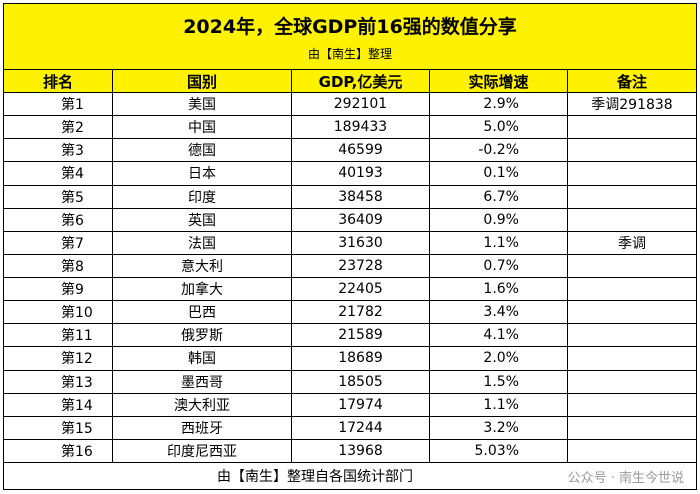 Image resolution: width=700 pixels, height=494 pixels. What do you see at coordinates (72, 174) in the screenshot?
I see `table-cell-text: 第4` at bounding box center [72, 174].